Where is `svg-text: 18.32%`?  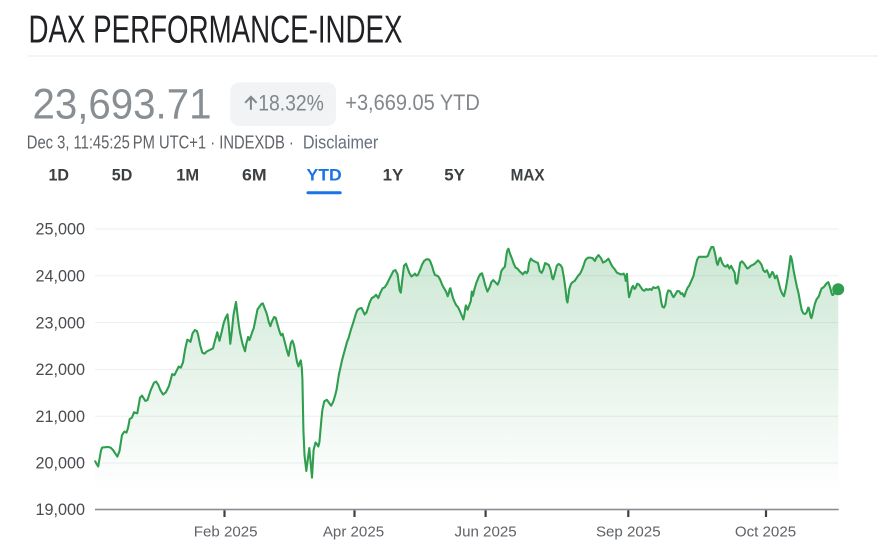
svg-text: 18.32% is located at coordinates (291, 102).